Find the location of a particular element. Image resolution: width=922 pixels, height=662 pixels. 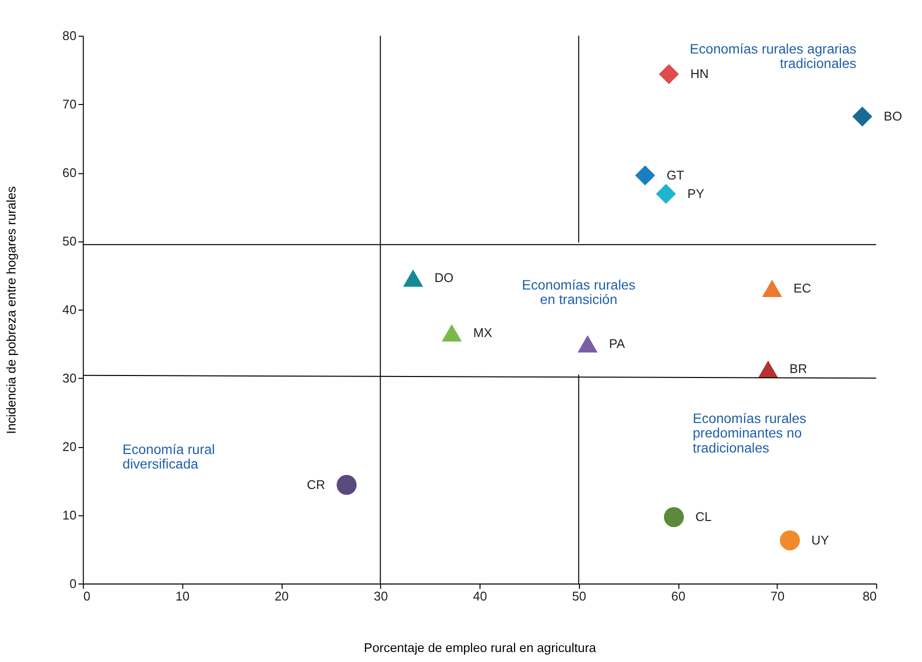

x-tick-label: 20 is located at coordinates (281, 597).